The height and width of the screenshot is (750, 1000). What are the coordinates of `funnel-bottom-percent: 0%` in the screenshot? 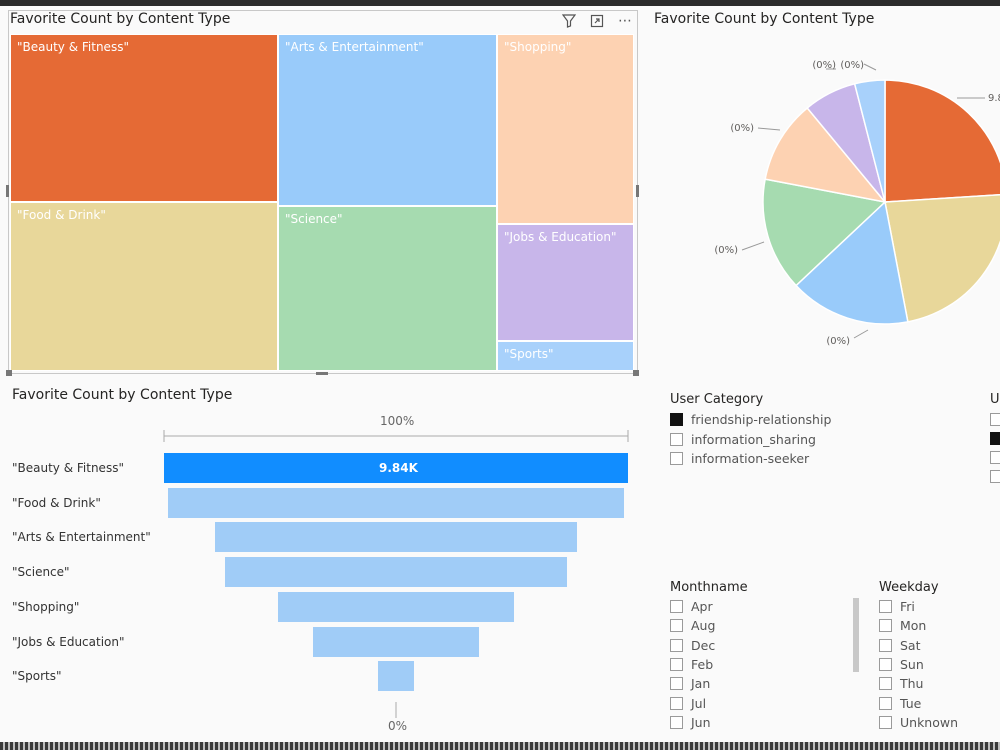 It's located at (398, 726).